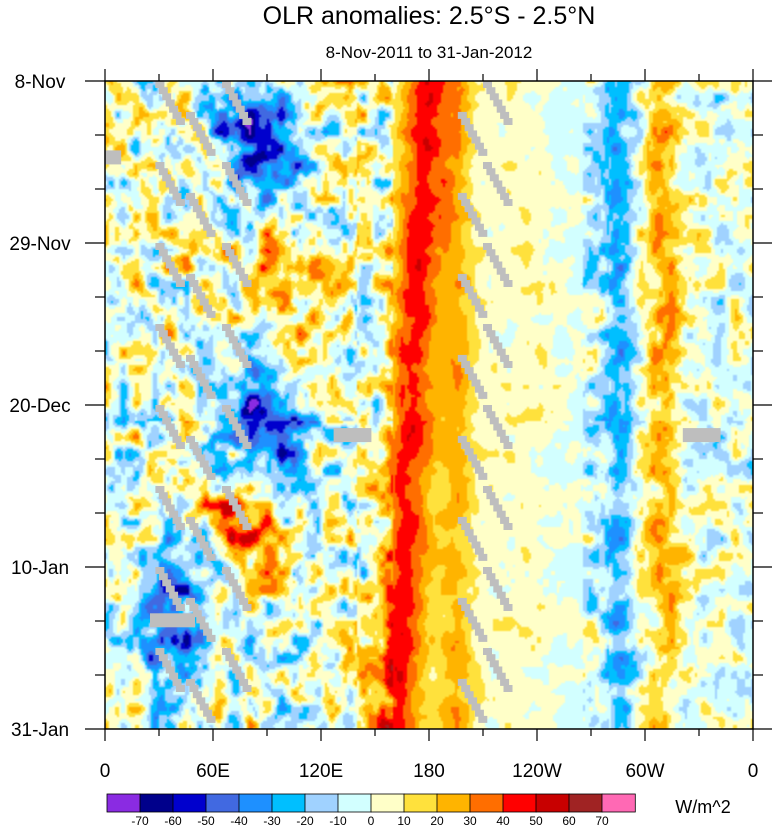 The height and width of the screenshot is (830, 772). Describe the element at coordinates (140, 821) in the screenshot. I see `colorbar-level-label: -70` at that location.